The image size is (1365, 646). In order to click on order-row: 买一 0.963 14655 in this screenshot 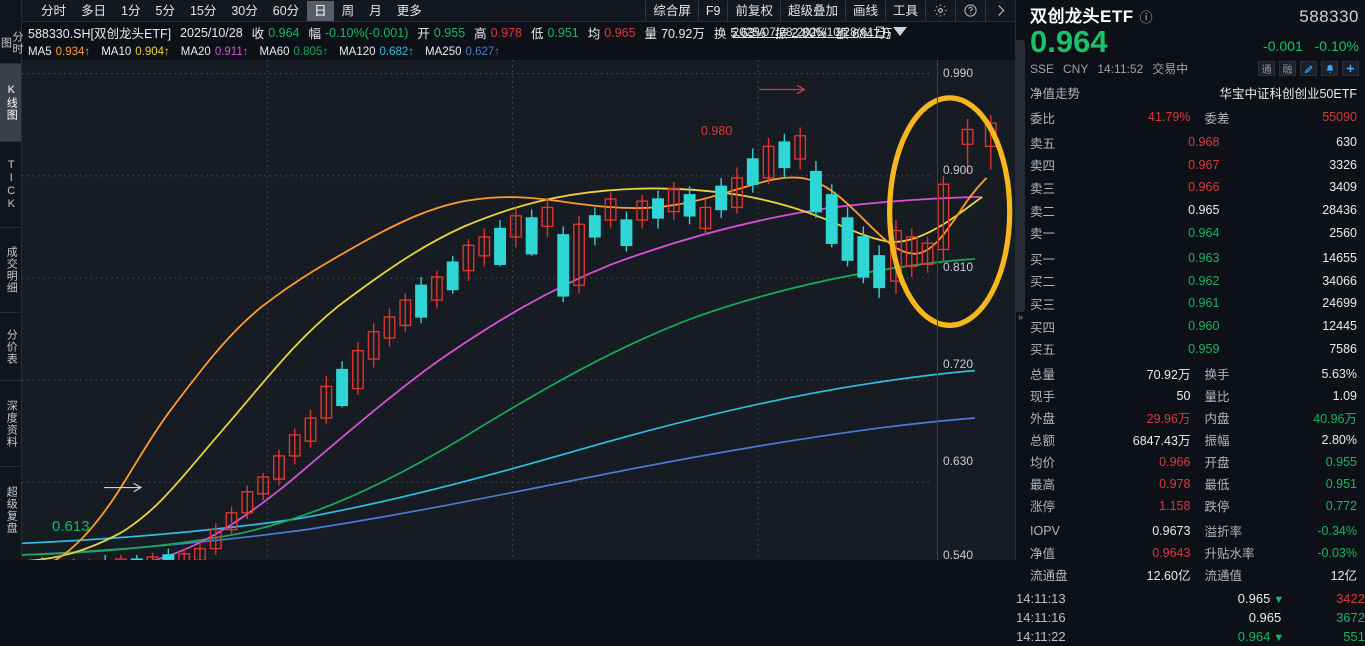, I will do `click(1190, 258)`.